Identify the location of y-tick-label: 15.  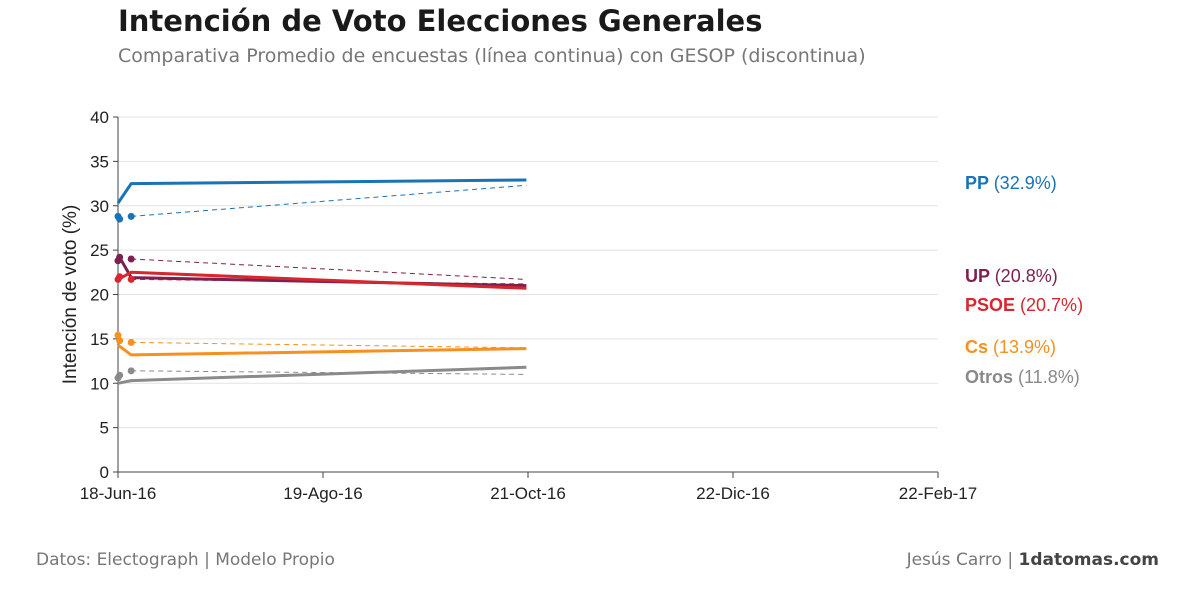
(99, 339).